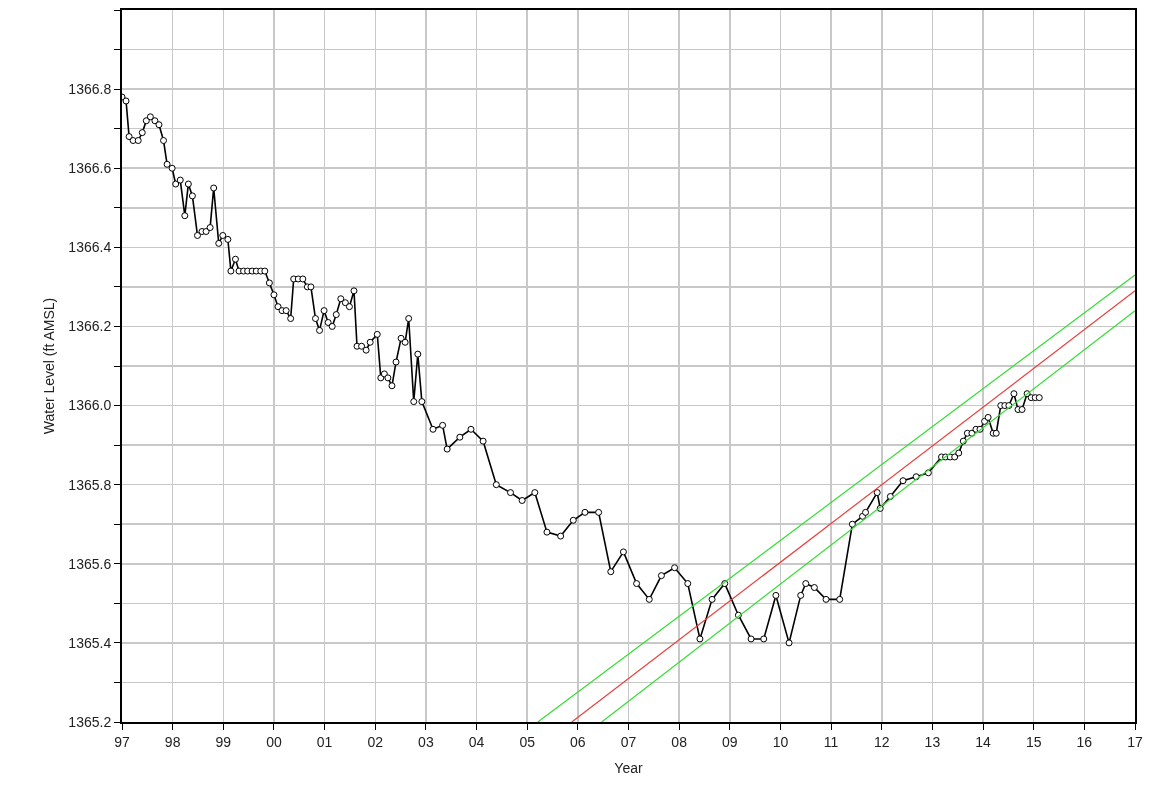 The height and width of the screenshot is (796, 1151). Describe the element at coordinates (527, 741) in the screenshot. I see `x-tick-label: 05` at that location.